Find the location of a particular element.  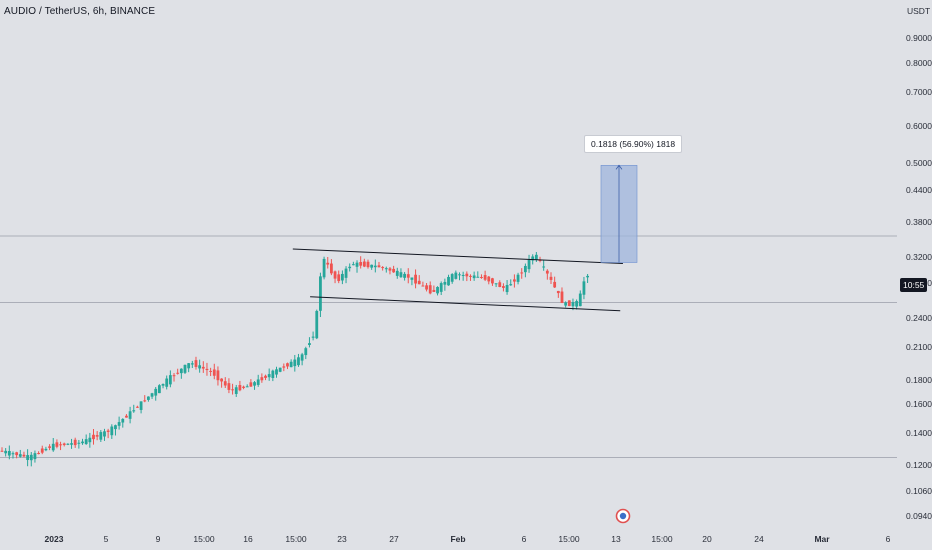

channel-upper-line is located at coordinates (457, 256).